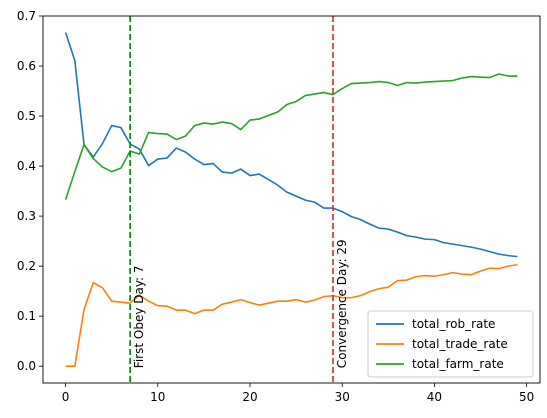 The height and width of the screenshot is (418, 547). Describe the element at coordinates (26, 266) in the screenshot. I see `y-tick-label: 0.2` at that location.